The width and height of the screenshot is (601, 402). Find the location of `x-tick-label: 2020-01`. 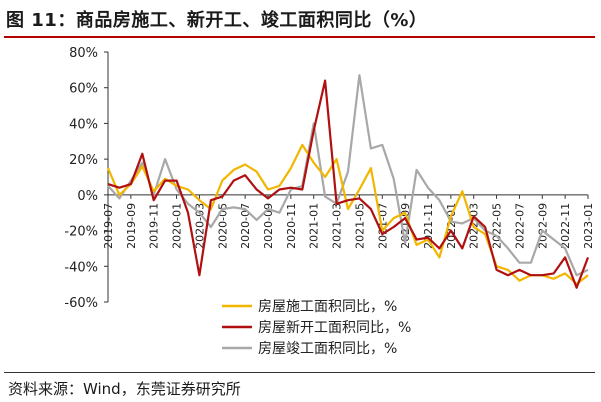

x-tick-label: 2020-01 is located at coordinates (177, 226).